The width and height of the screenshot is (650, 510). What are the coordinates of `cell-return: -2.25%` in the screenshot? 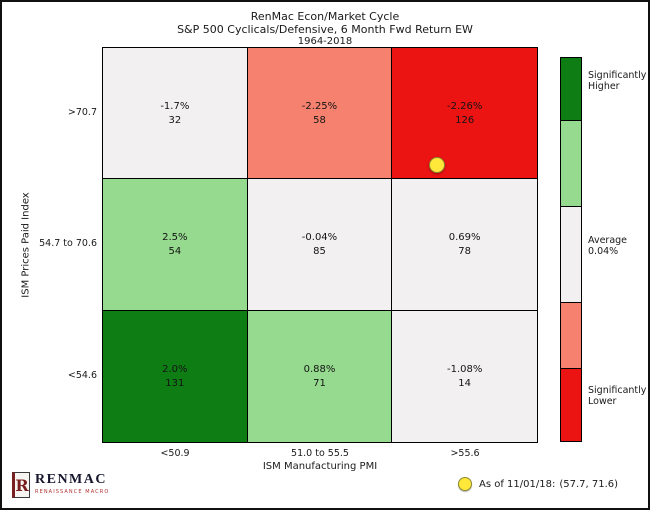 It's located at (319, 106).